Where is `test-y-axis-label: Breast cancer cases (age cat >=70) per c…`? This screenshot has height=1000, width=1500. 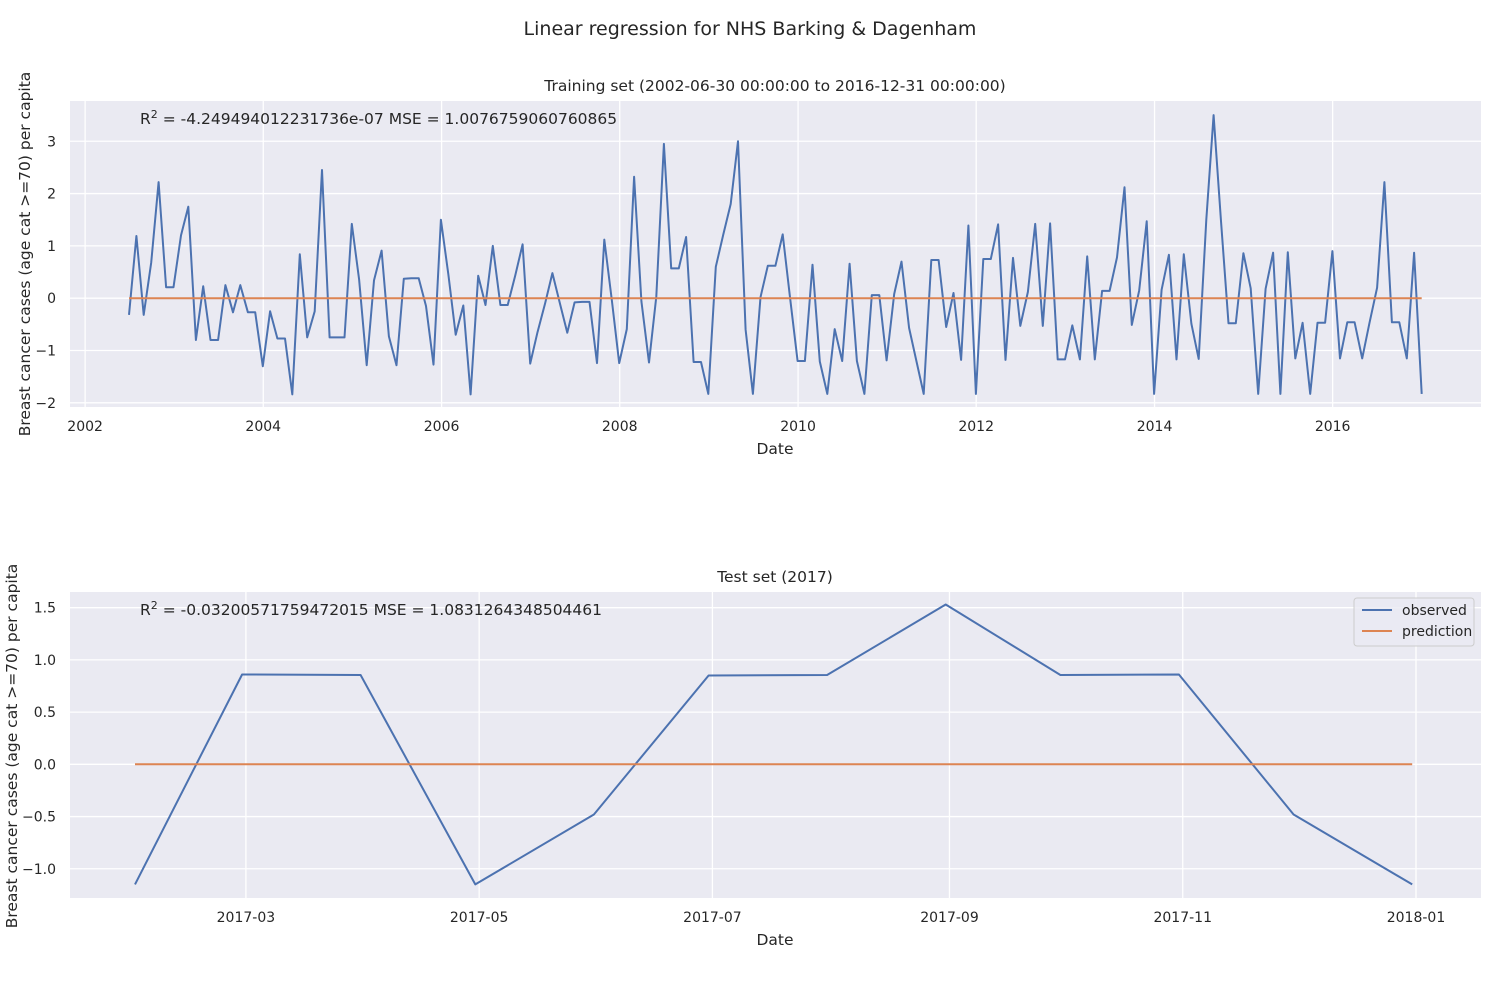 test-y-axis-label: Breast cancer cases (age cat >=70) per c… is located at coordinates (12, 746).